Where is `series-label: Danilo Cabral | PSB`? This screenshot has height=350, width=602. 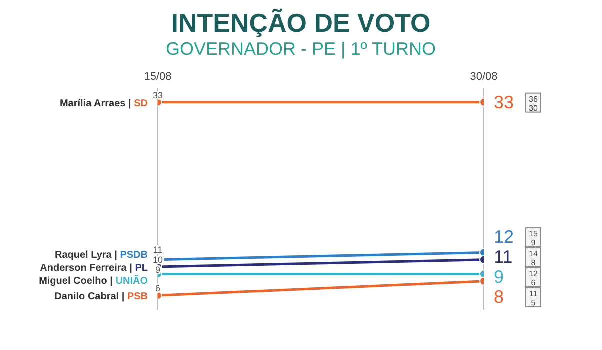 series-label: Danilo Cabral | PSB is located at coordinates (101, 297).